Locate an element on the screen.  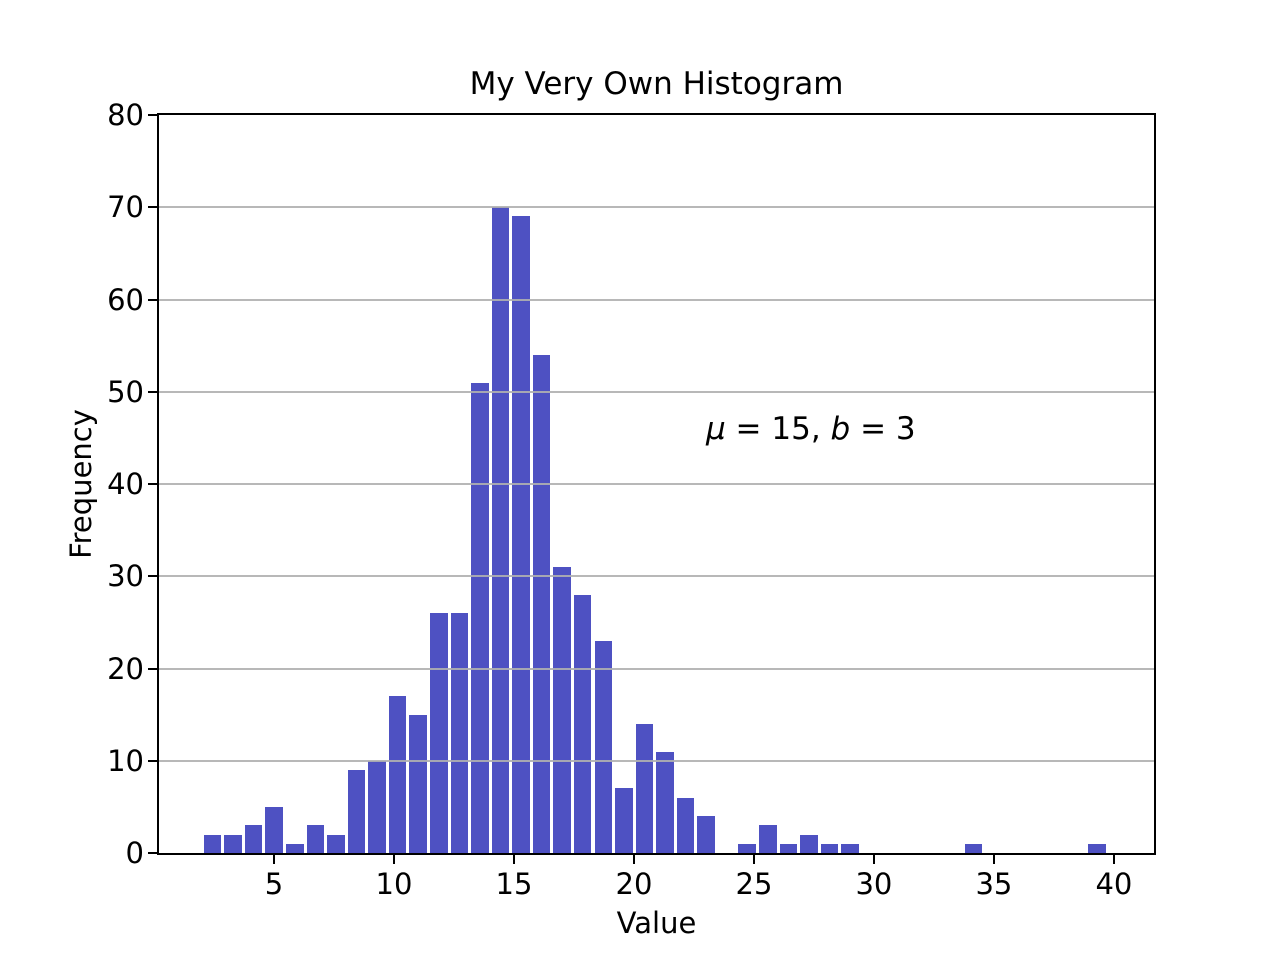
x-tick-label-20: 20 is located at coordinates (634, 884).